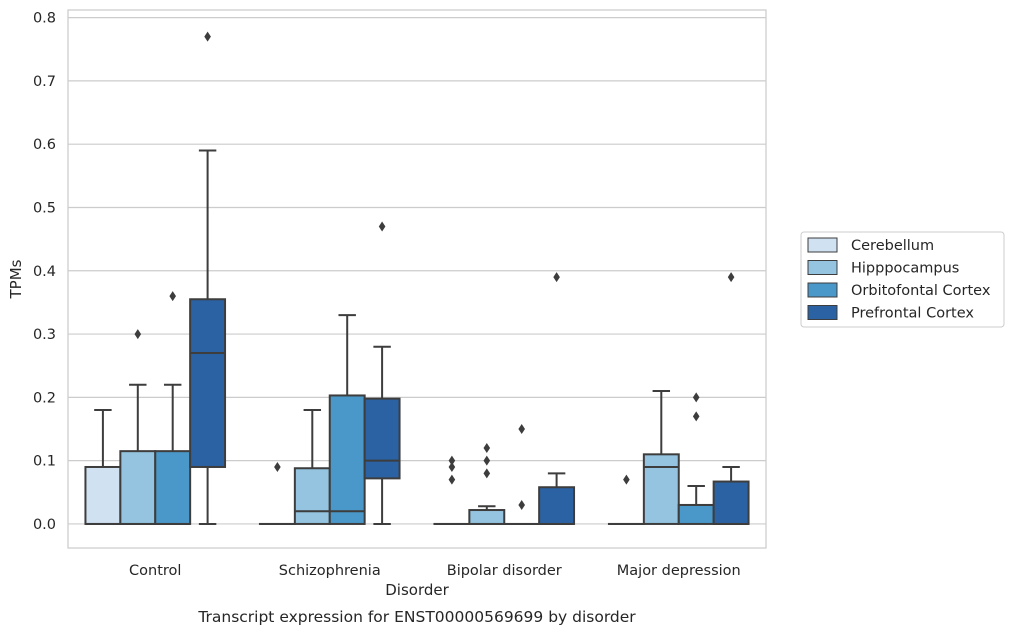 This screenshot has height=635, width=1014. What do you see at coordinates (16, 279) in the screenshot?
I see `y-axis-label: TPMs` at bounding box center [16, 279].